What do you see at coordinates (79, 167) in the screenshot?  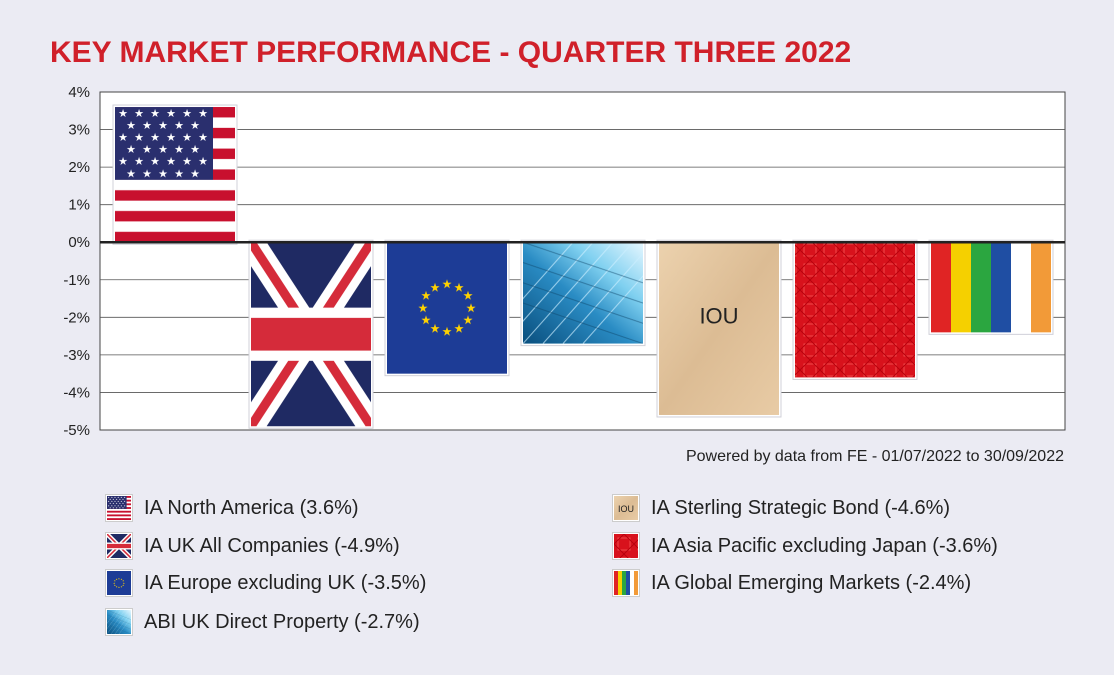 I see `y-tick-label: 2%` at bounding box center [79, 167].